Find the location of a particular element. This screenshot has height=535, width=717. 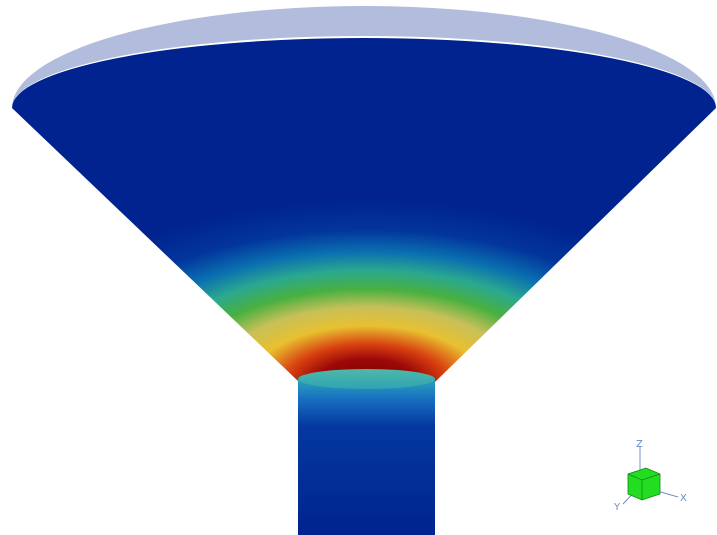

y-label: Y is located at coordinates (617, 507).